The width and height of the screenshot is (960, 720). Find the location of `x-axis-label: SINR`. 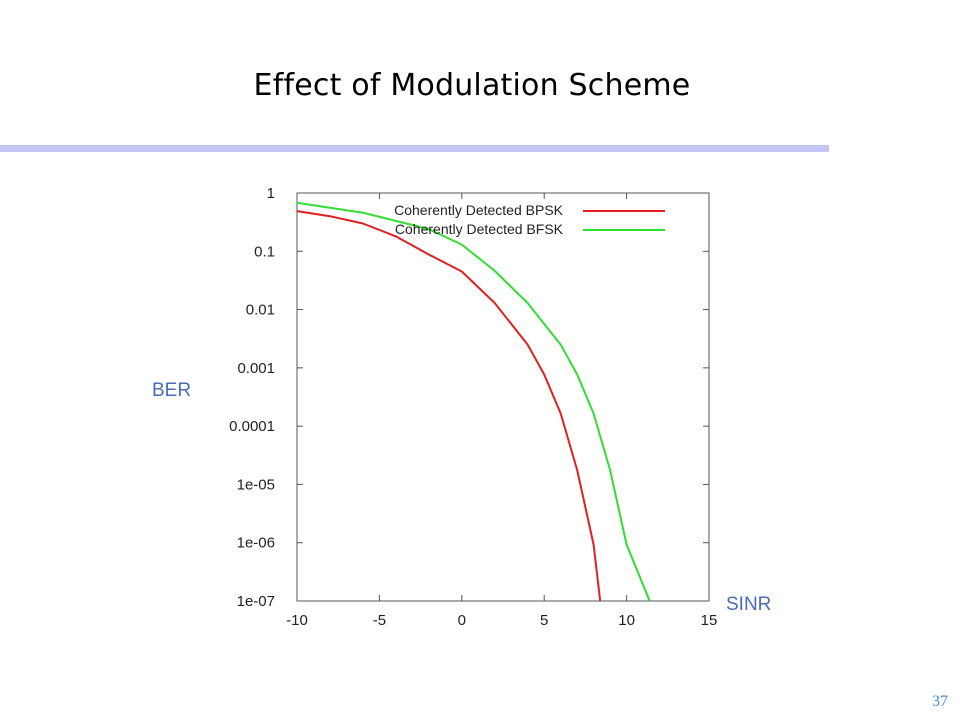

x-axis-label: SINR is located at coordinates (749, 604).